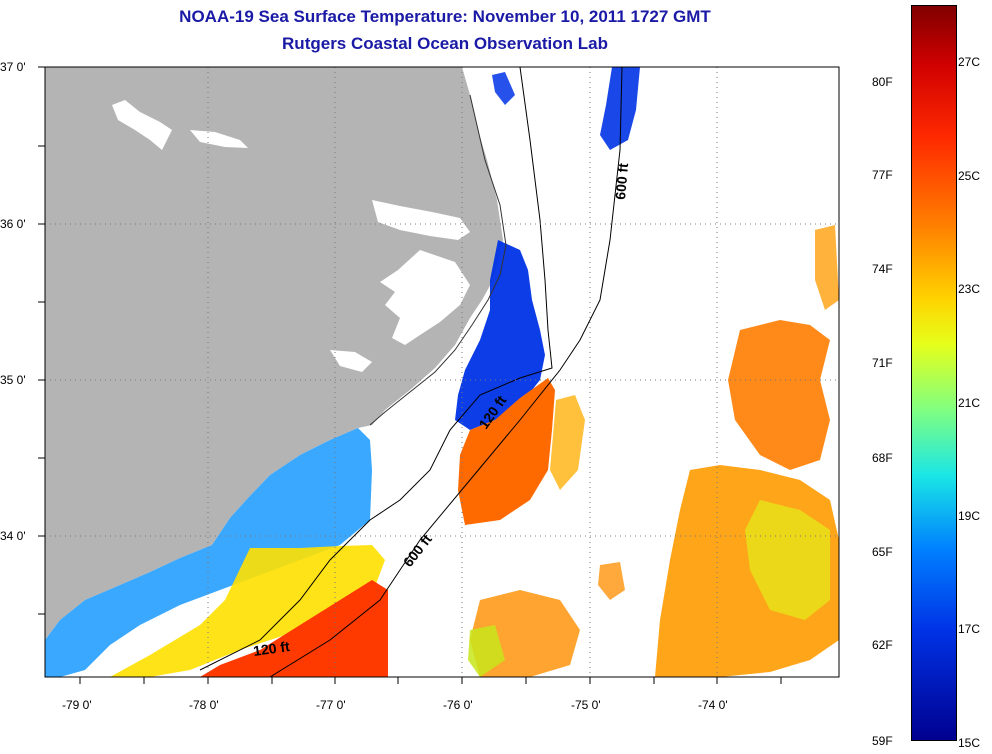 The height and width of the screenshot is (754, 992). Describe the element at coordinates (204, 705) in the screenshot. I see `longitude-label: -78 0'` at that location.